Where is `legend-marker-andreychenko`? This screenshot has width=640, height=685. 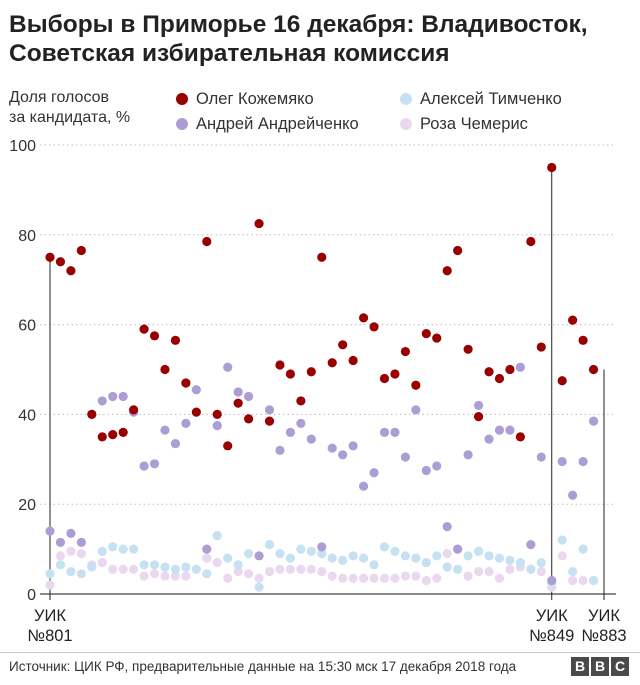 legend-marker-andreychenko is located at coordinates (182, 124).